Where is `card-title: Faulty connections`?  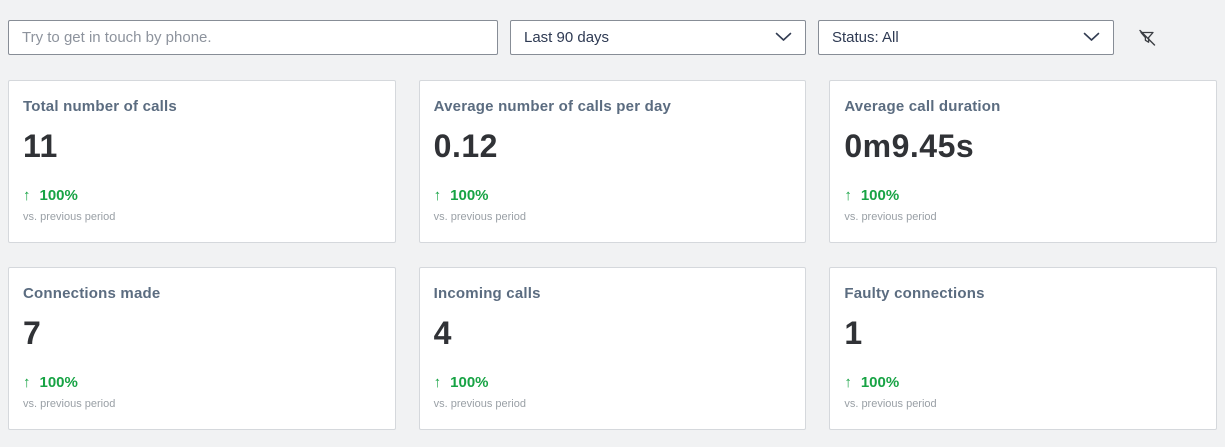 card-title: Faulty connections is located at coordinates (914, 293).